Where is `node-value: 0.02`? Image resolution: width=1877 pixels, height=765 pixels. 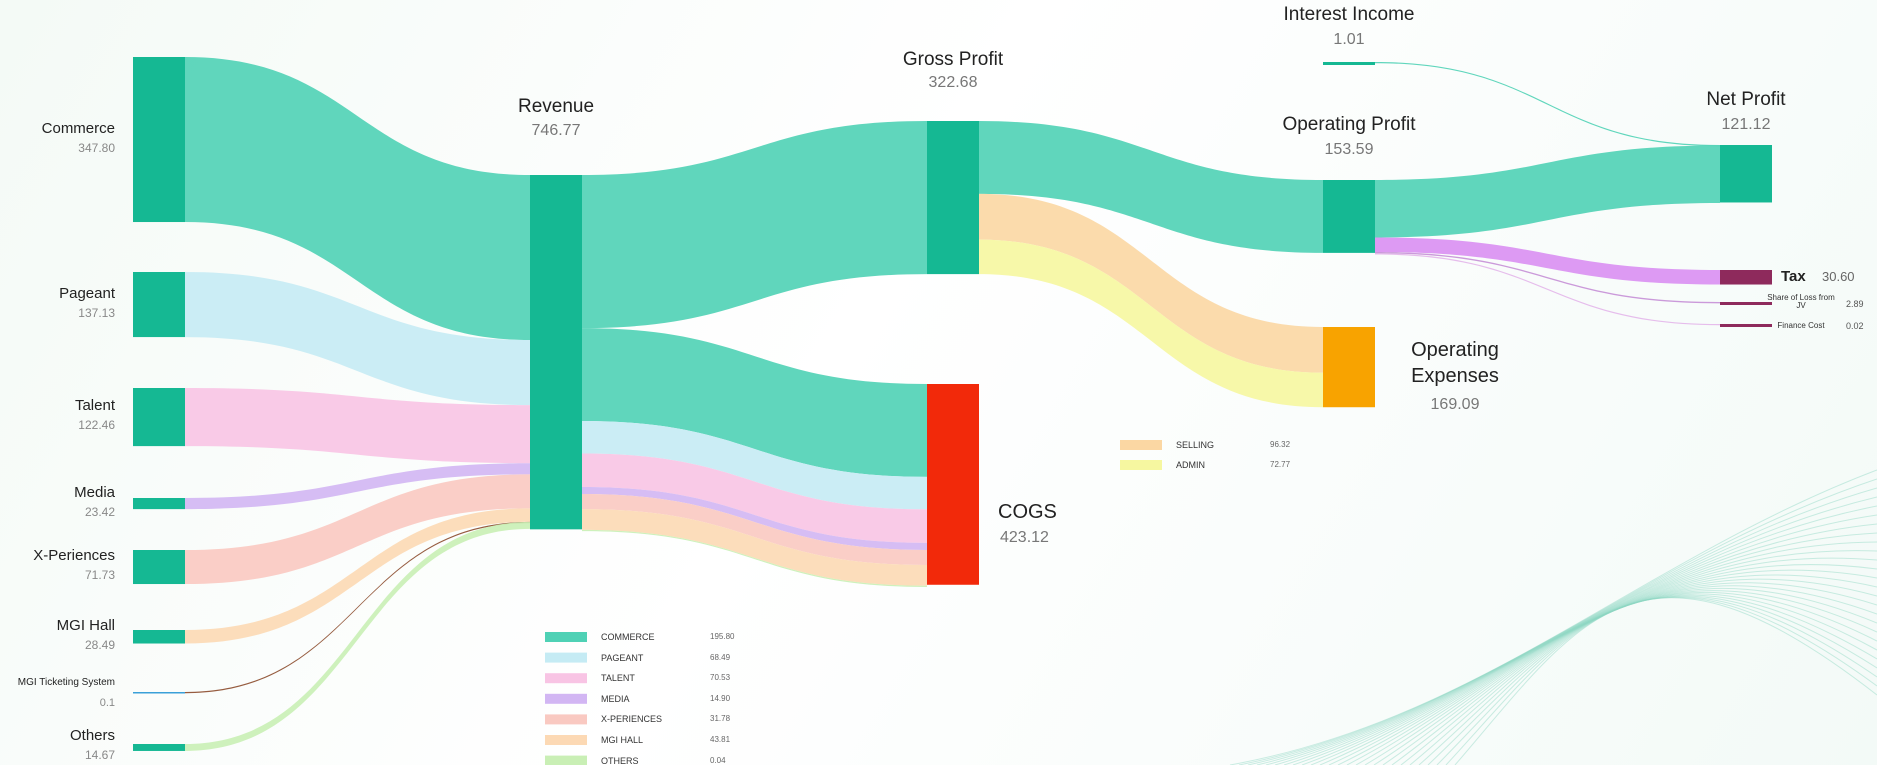 node-value: 0.02 is located at coordinates (1855, 325).